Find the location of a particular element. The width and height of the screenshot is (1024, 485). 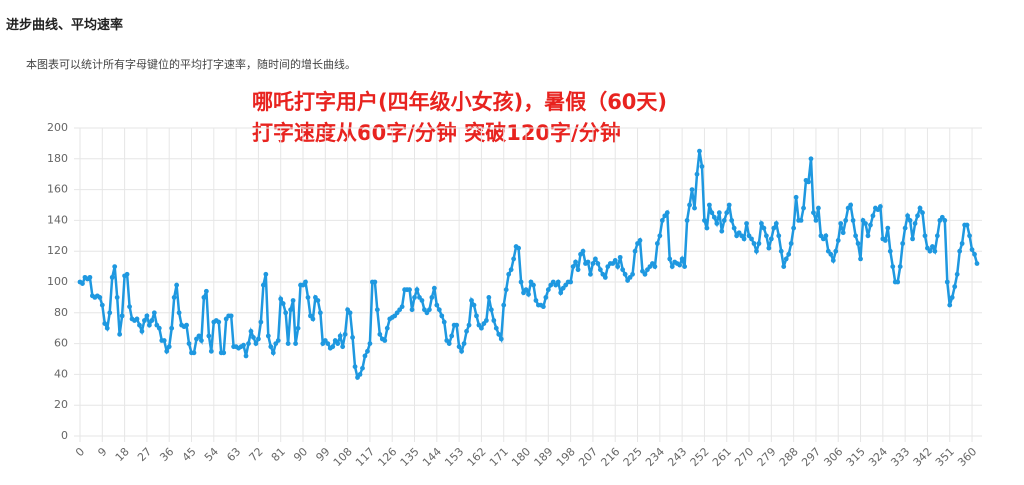

x-tick-label: 279 is located at coordinates (767, 457).